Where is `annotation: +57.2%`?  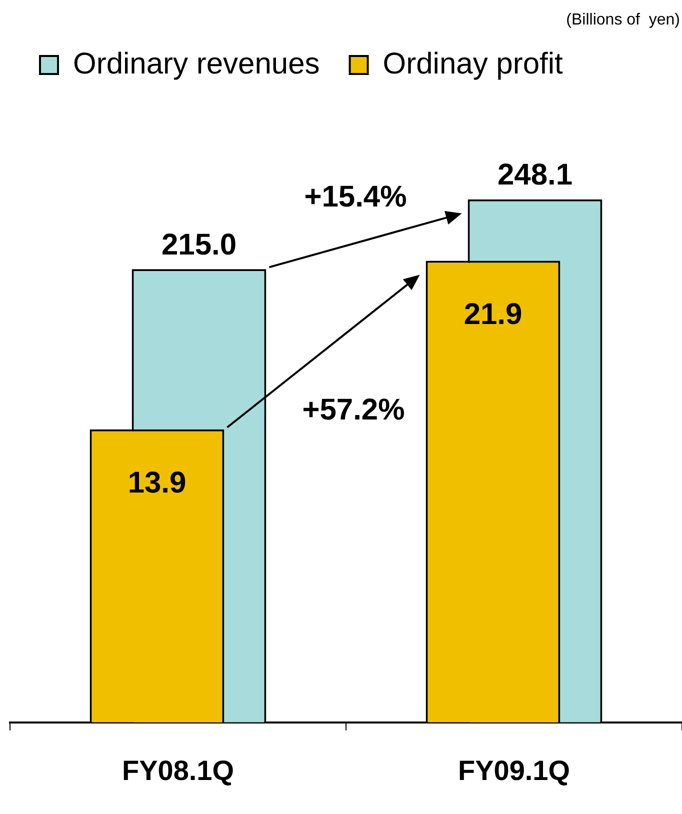
annotation: +57.2% is located at coordinates (353, 409).